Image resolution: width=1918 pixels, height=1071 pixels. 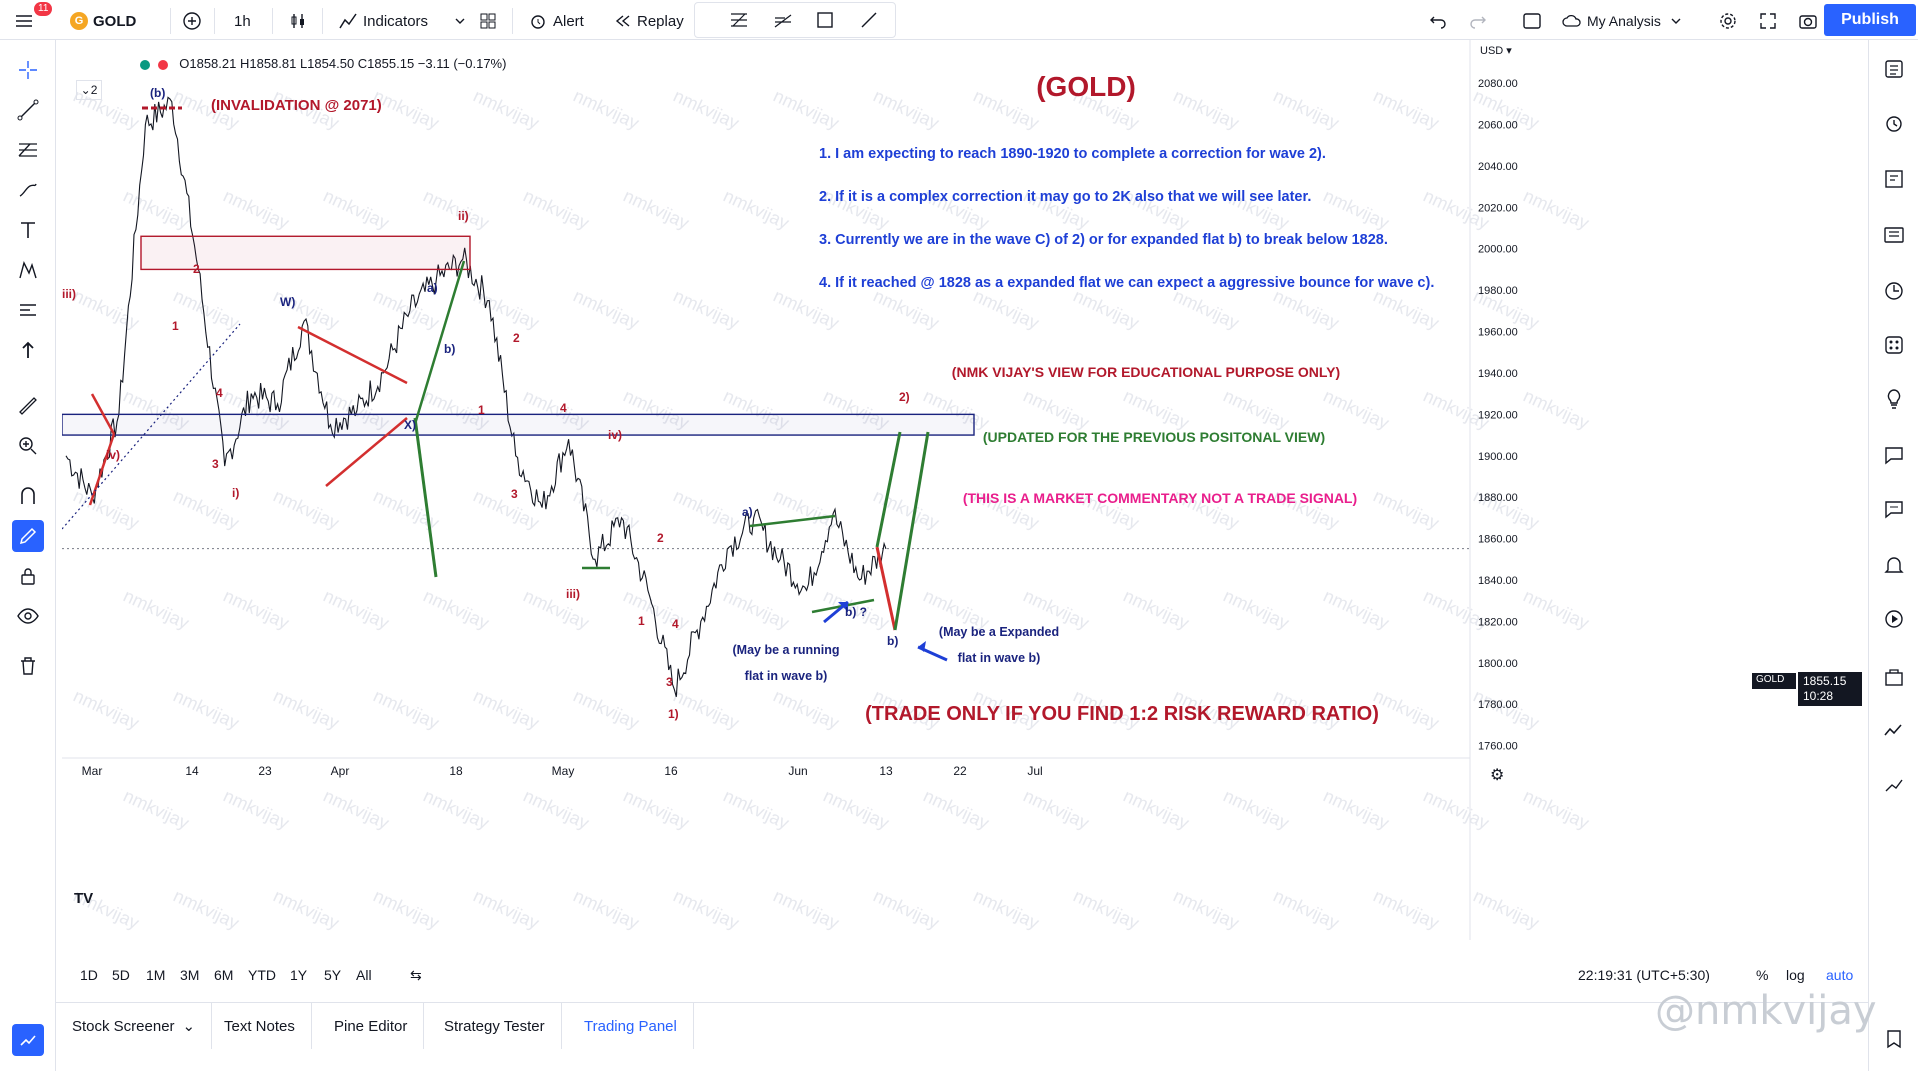 What do you see at coordinates (556, 21) in the screenshot?
I see `alert-button: Alert` at bounding box center [556, 21].